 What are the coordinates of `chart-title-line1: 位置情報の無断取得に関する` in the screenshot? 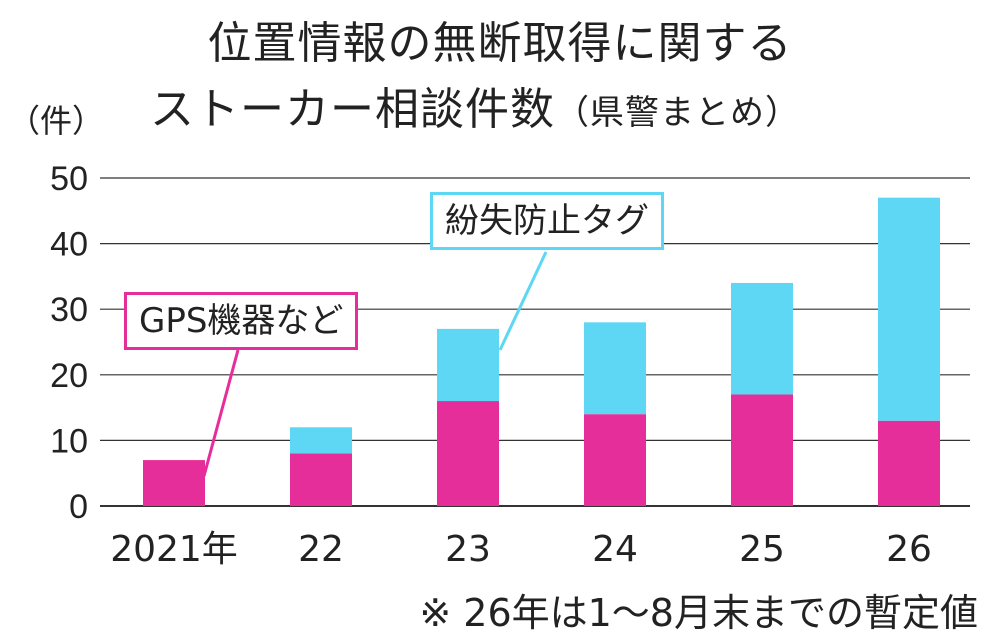 It's located at (500, 43).